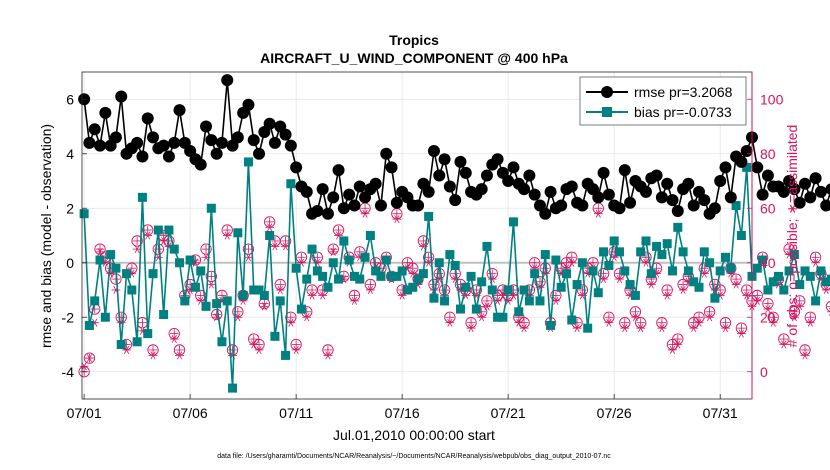 The height and width of the screenshot is (470, 830). I want to click on y-tick-label-right: 20, so click(768, 317).